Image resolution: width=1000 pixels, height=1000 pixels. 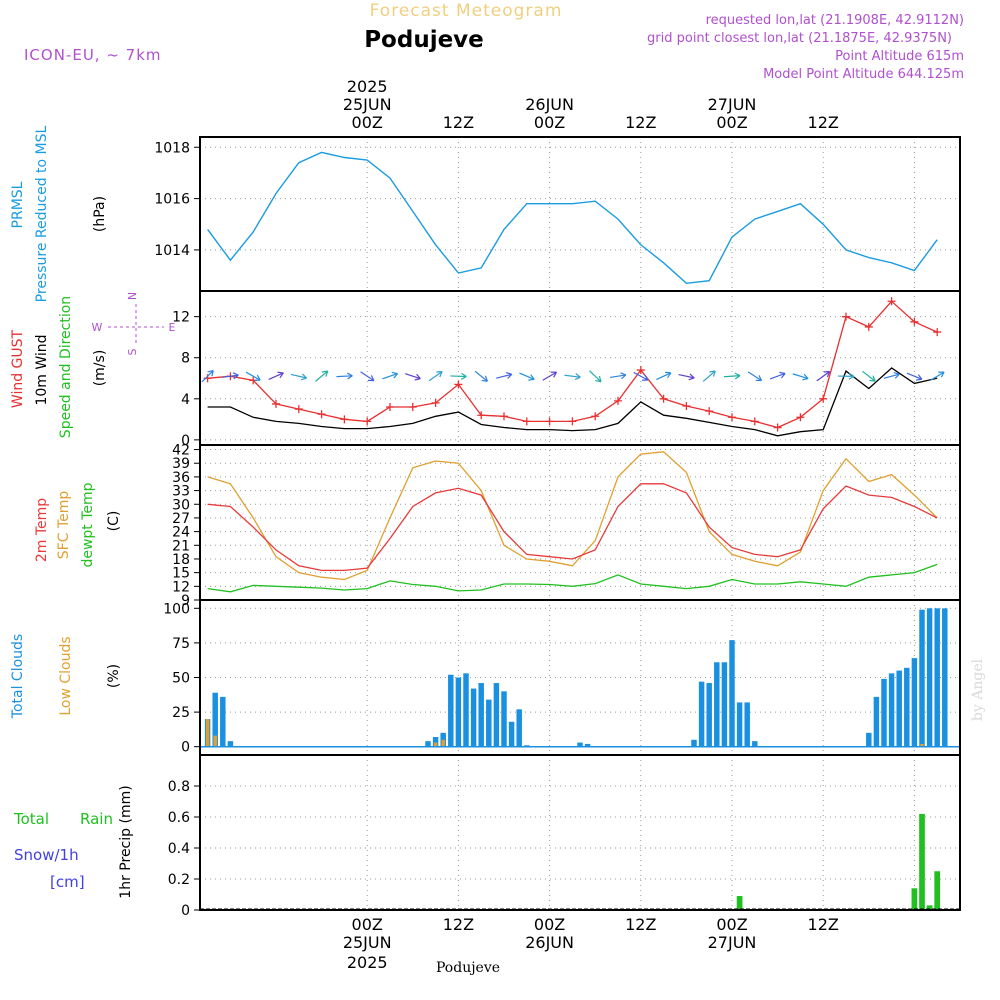 I want to click on top-date-label: 27JUN, so click(x=732, y=104).